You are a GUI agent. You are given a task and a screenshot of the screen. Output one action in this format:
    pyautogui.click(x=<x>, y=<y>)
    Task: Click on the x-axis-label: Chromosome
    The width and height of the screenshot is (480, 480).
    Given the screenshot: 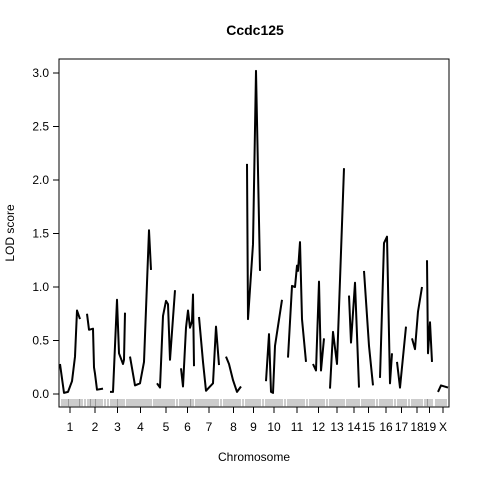 What is the action you would take?
    pyautogui.click(x=254, y=457)
    